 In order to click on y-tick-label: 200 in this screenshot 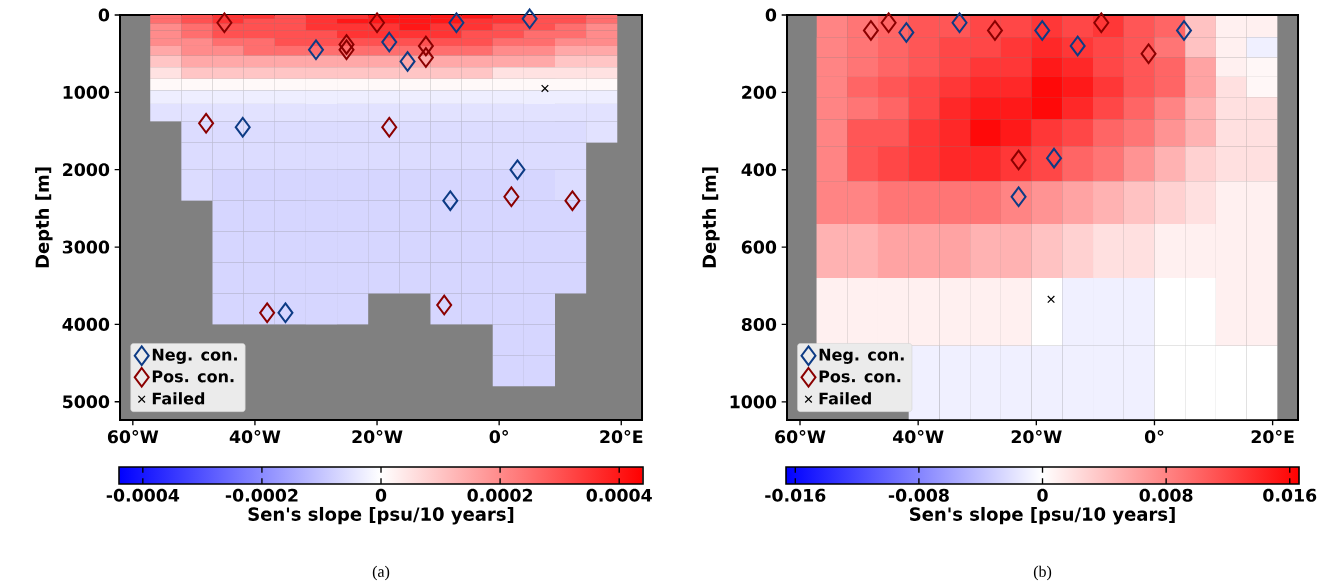, I will do `click(759, 92)`.